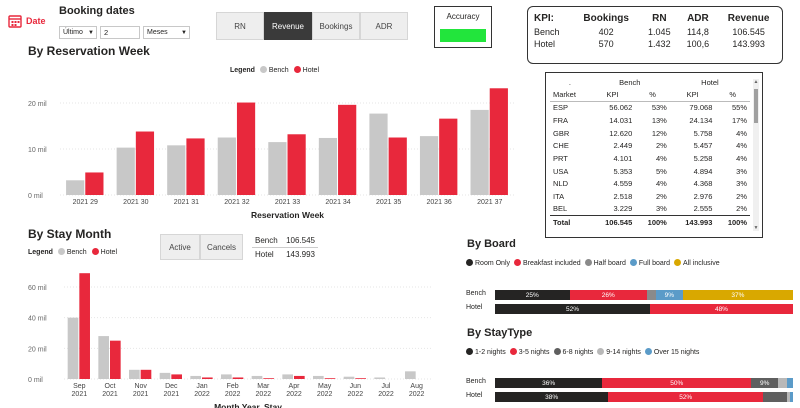 The image size is (800, 408). Describe the element at coordinates (569, 82) in the screenshot. I see `market-group-header: .` at that location.